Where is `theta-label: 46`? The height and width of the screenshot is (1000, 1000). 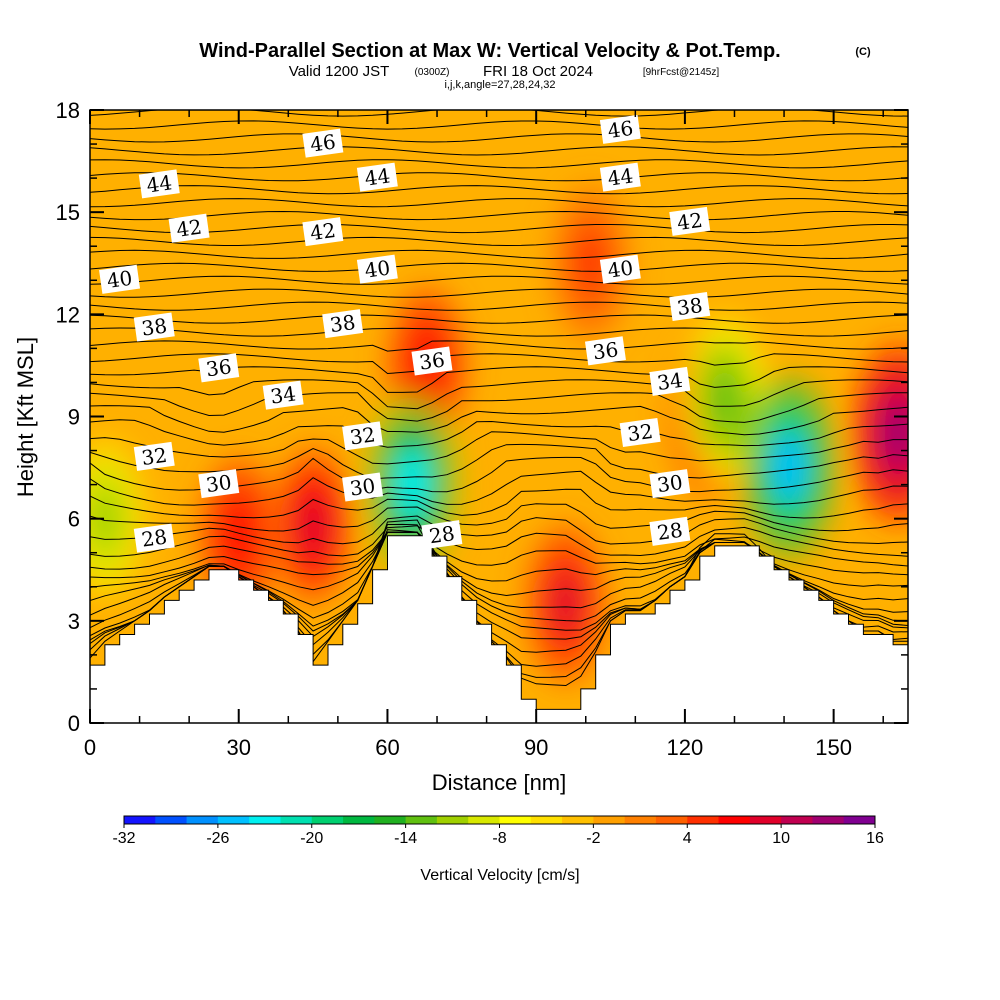
theta-label: 46 is located at coordinates (323, 143).